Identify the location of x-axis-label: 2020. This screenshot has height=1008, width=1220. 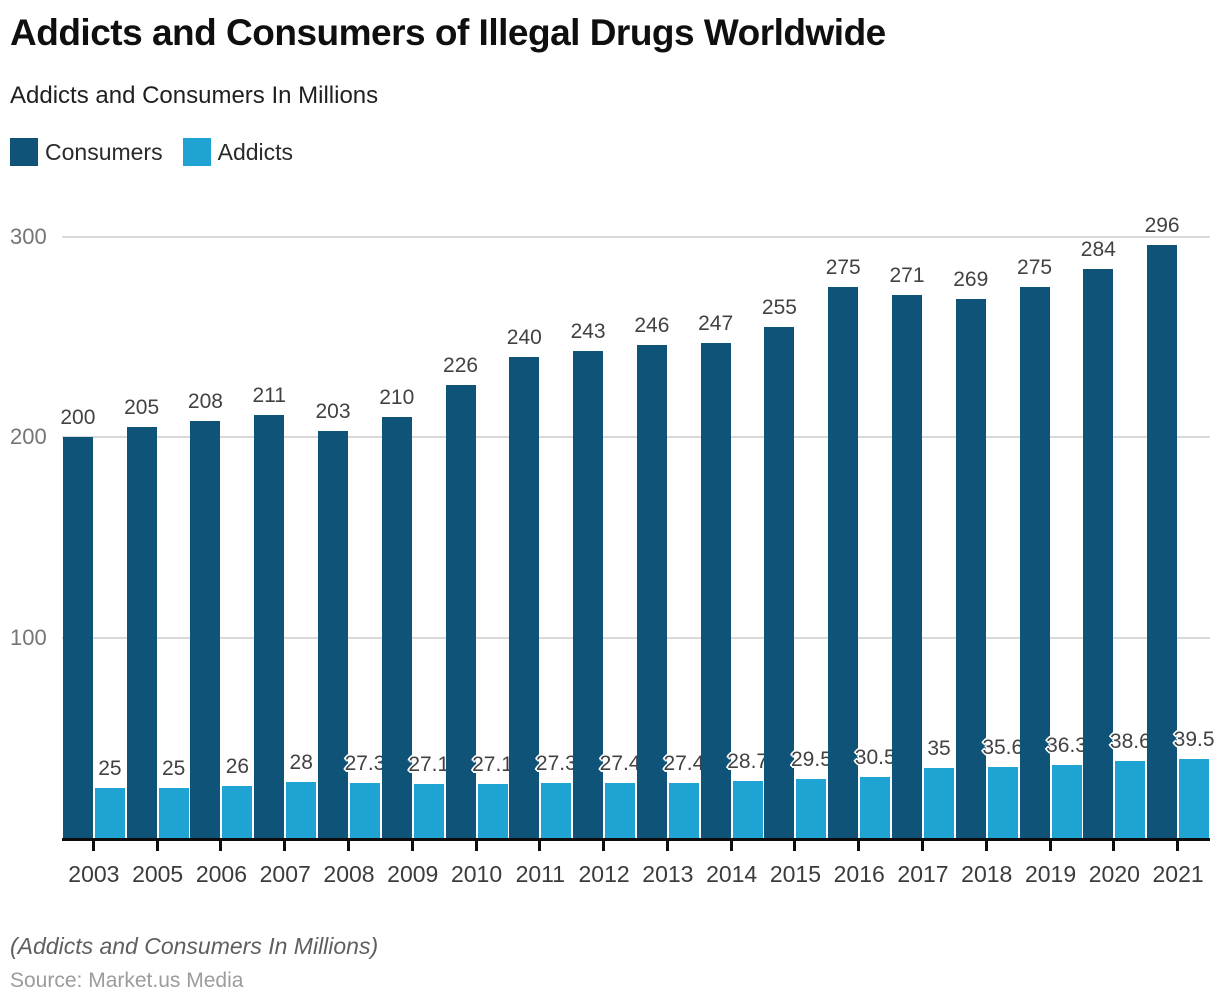
(1114, 874).